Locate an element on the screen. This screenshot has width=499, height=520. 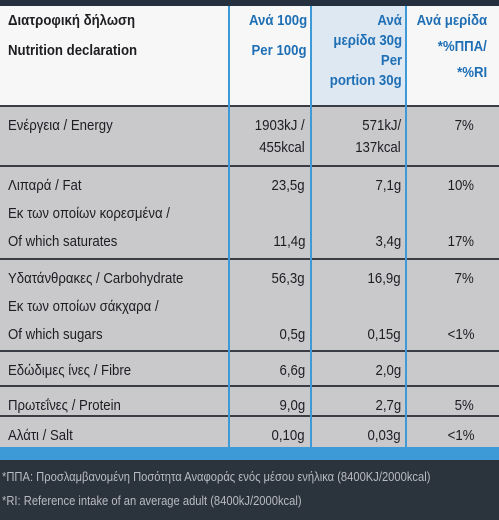
header-title: Nutrition declaration is located at coordinates (73, 50).